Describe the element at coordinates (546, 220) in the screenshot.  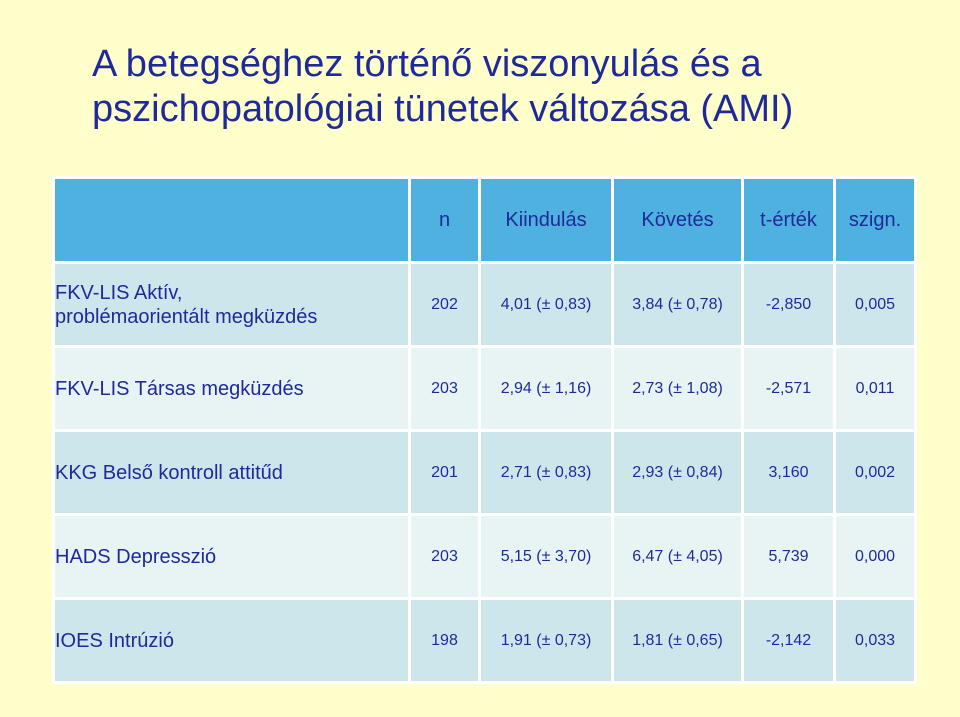
I see `column-header-baseline: Kiindulás` at that location.